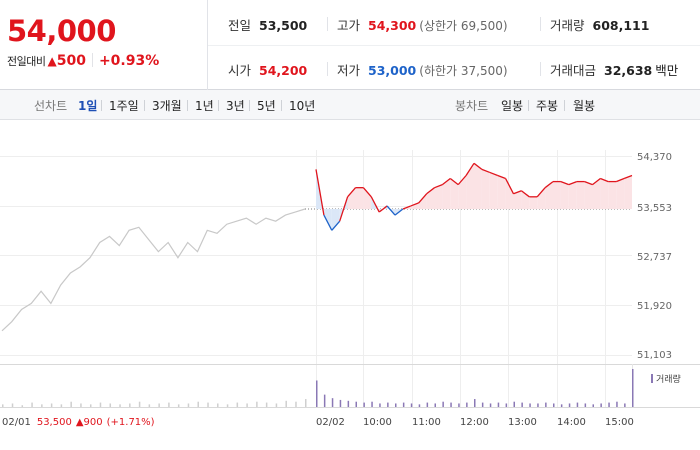 The height and width of the screenshot is (450, 700). Describe the element at coordinates (167, 106) in the screenshot. I see `tab-3m: 3개월` at that location.